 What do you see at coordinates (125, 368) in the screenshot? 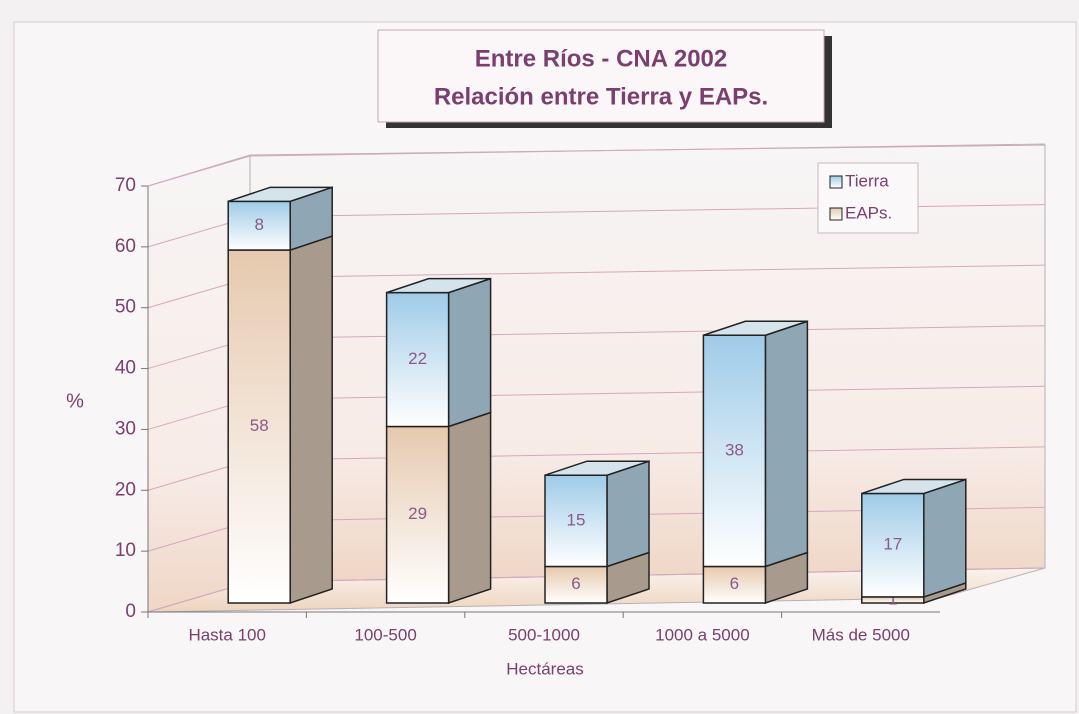
I see `y-tick-label: 40` at bounding box center [125, 368].